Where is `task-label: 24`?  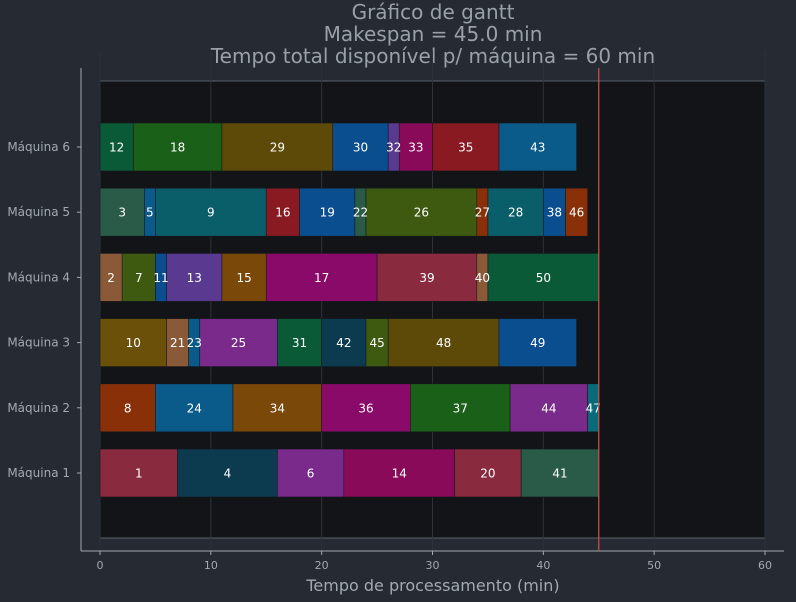 task-label: 24 is located at coordinates (194, 408).